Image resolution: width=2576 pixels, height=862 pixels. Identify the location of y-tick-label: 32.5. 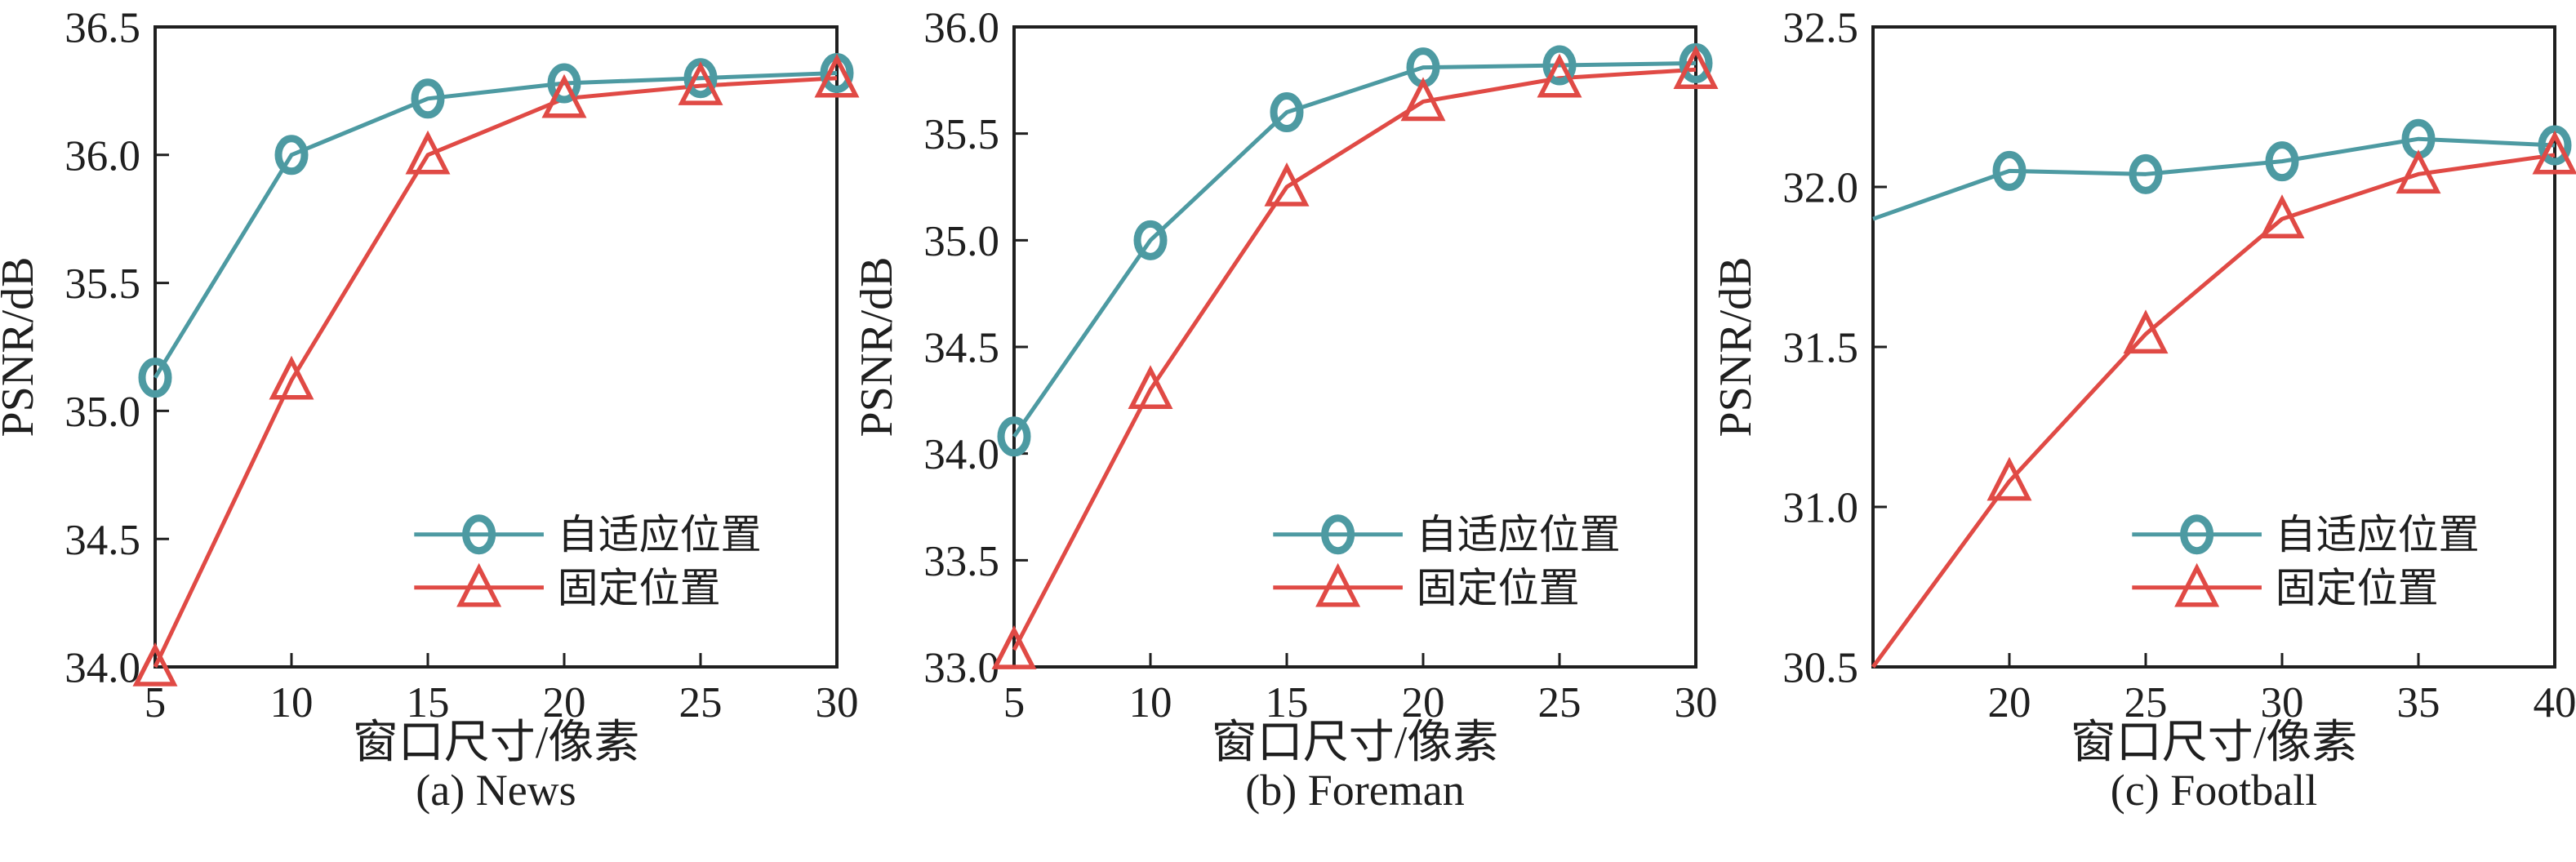
(1820, 28).